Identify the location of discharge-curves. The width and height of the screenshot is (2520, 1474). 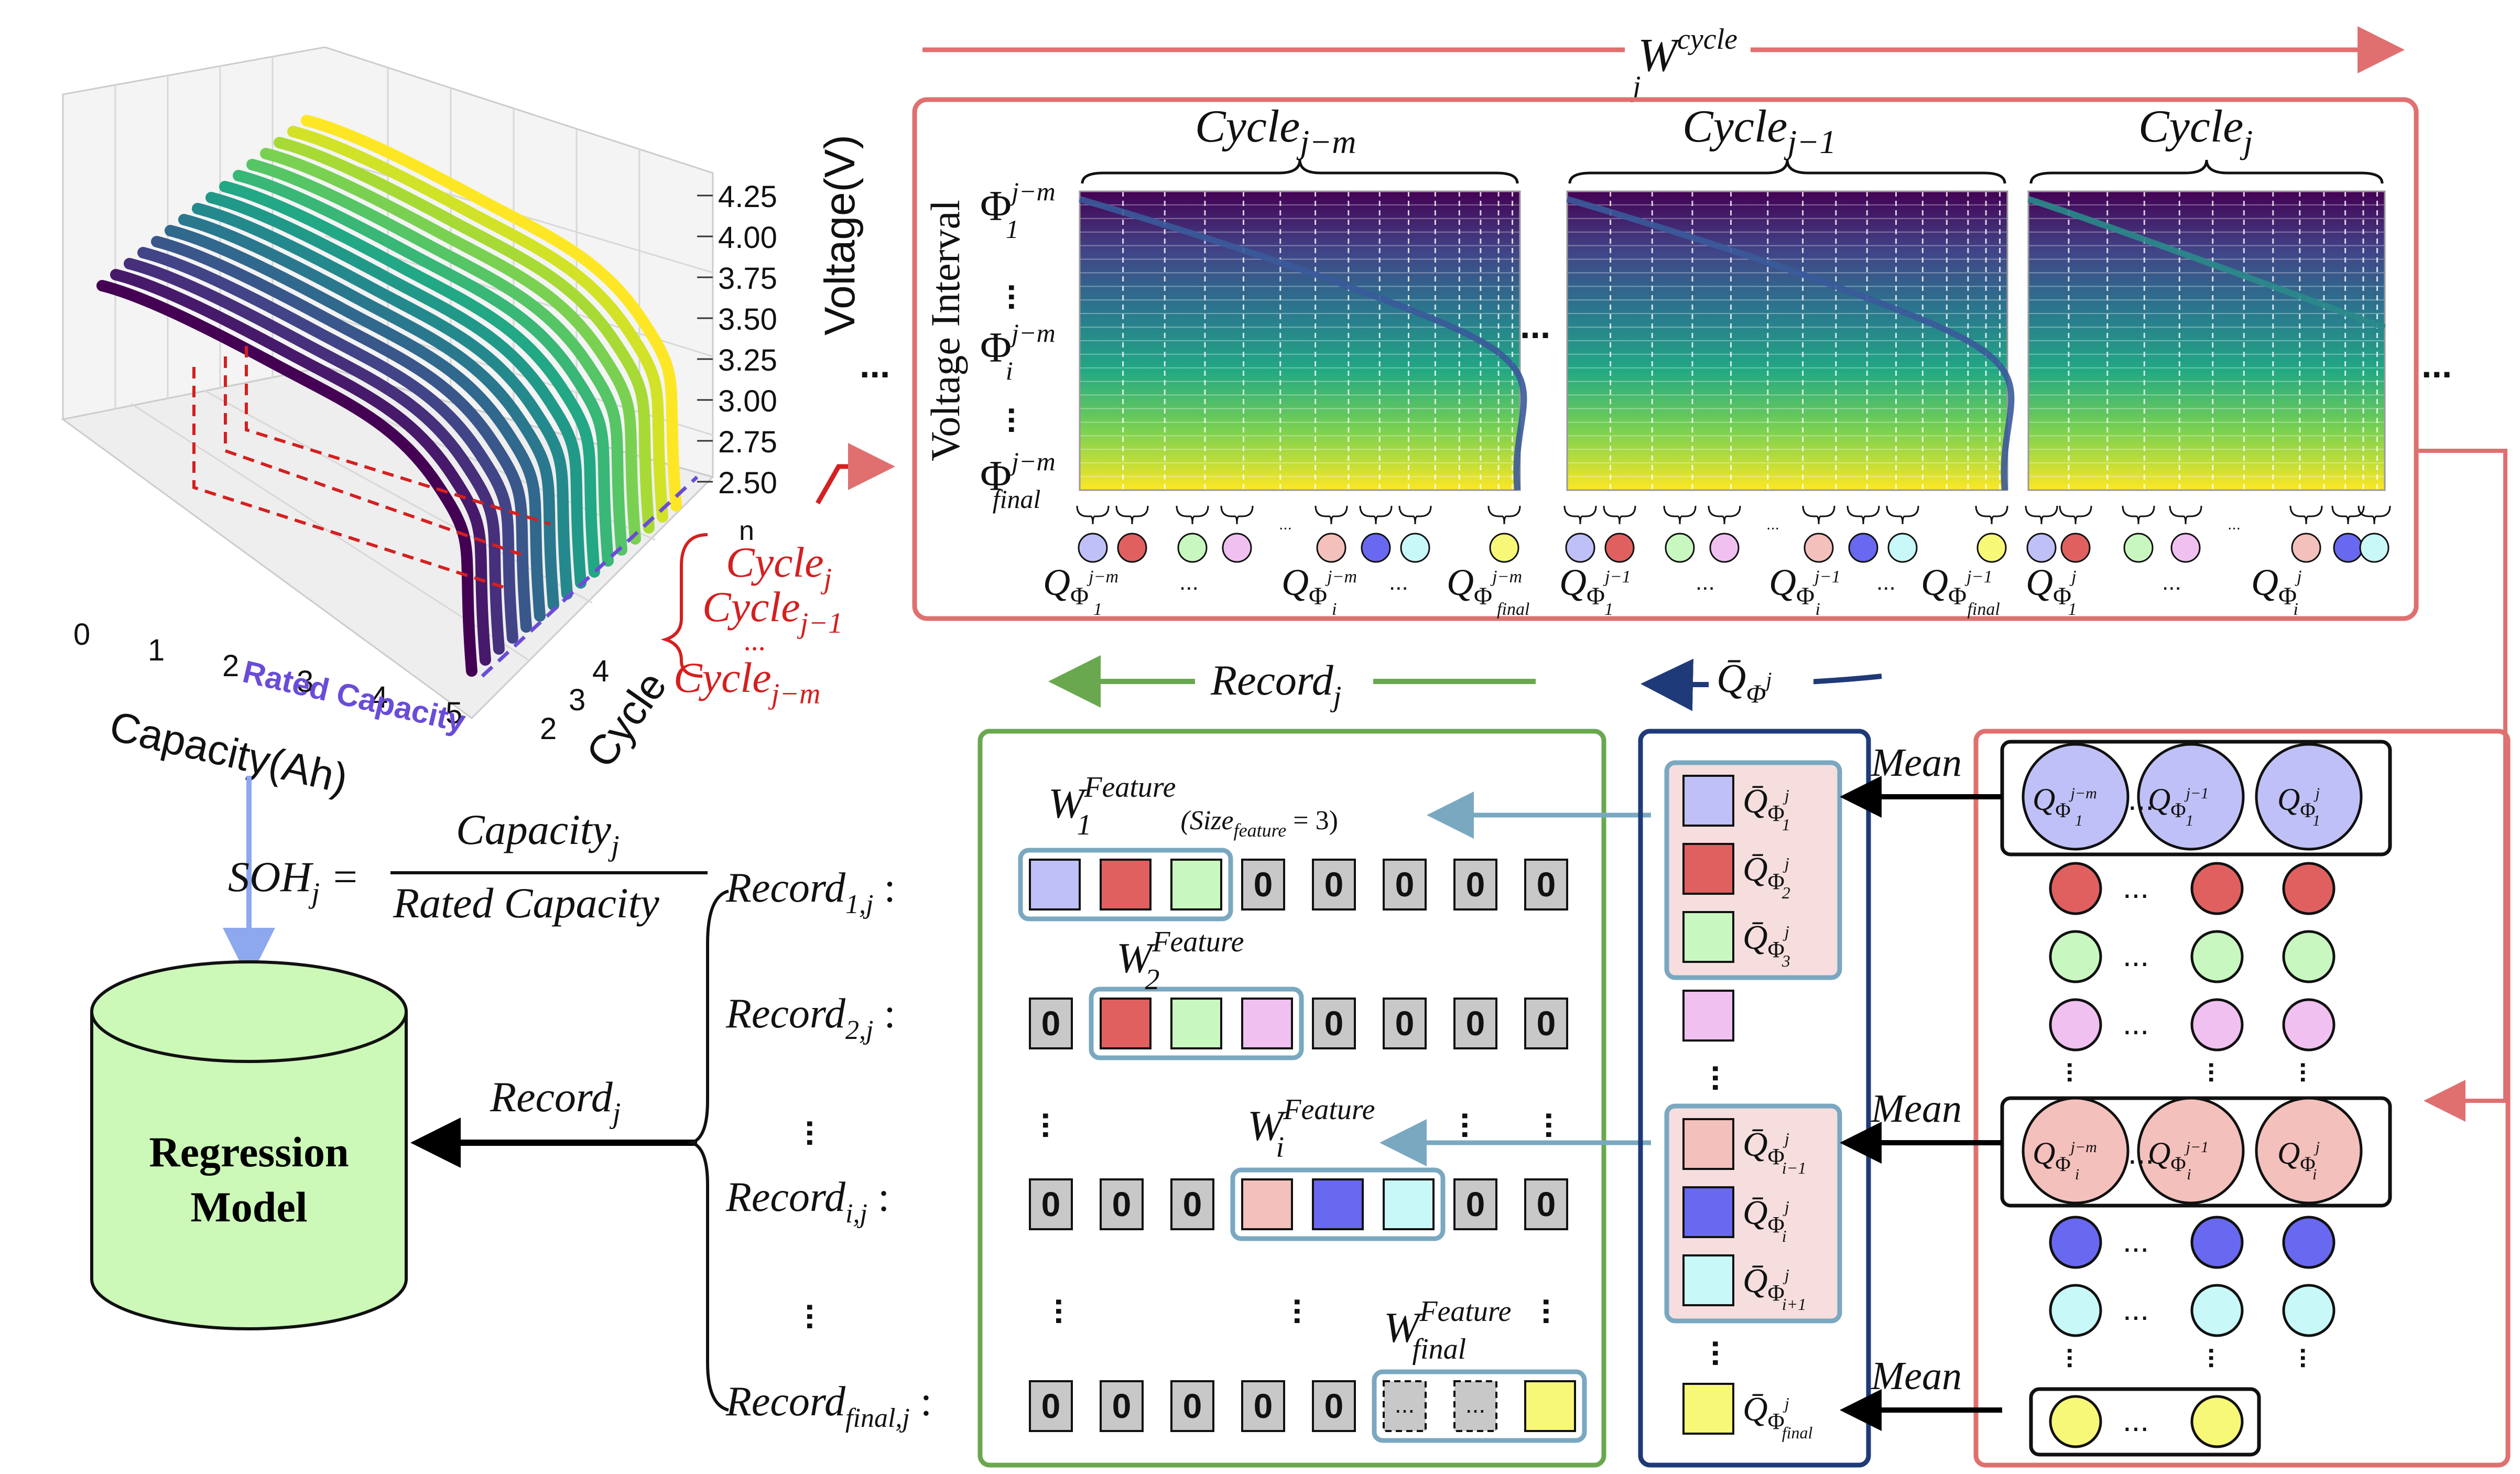
(389, 396).